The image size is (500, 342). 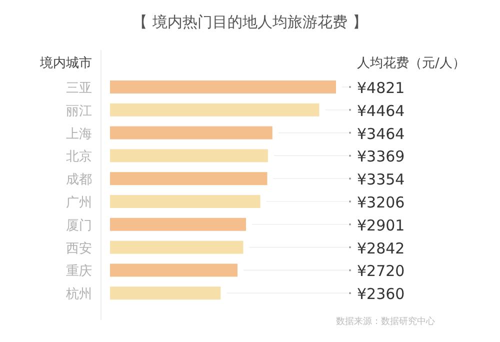 What do you see at coordinates (381, 88) in the screenshot?
I see `data-label: ¥4821` at bounding box center [381, 88].